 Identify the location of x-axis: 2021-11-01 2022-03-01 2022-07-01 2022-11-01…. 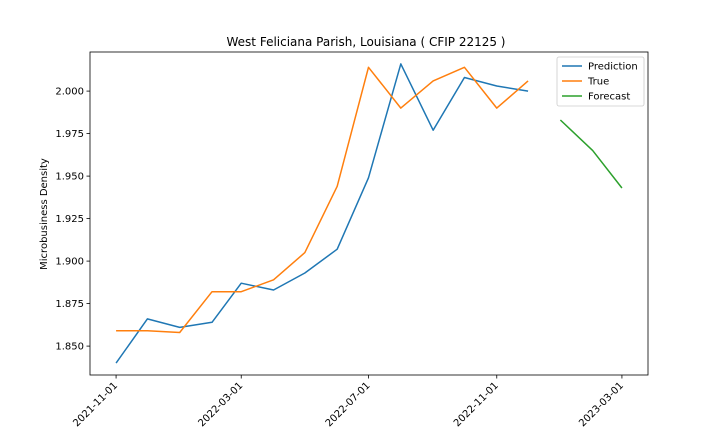
(348, 402).